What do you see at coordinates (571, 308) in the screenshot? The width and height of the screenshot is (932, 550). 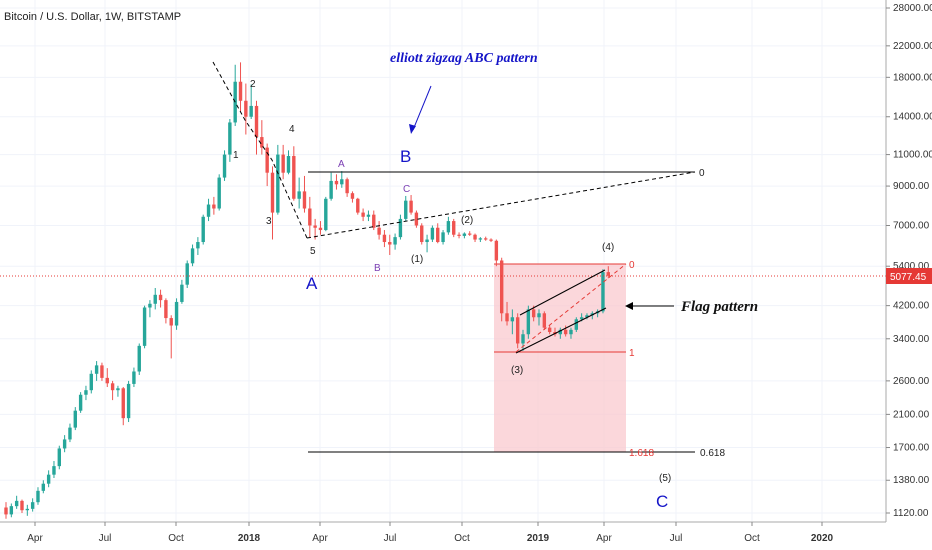 I see `fib-diagonal` at bounding box center [571, 308].